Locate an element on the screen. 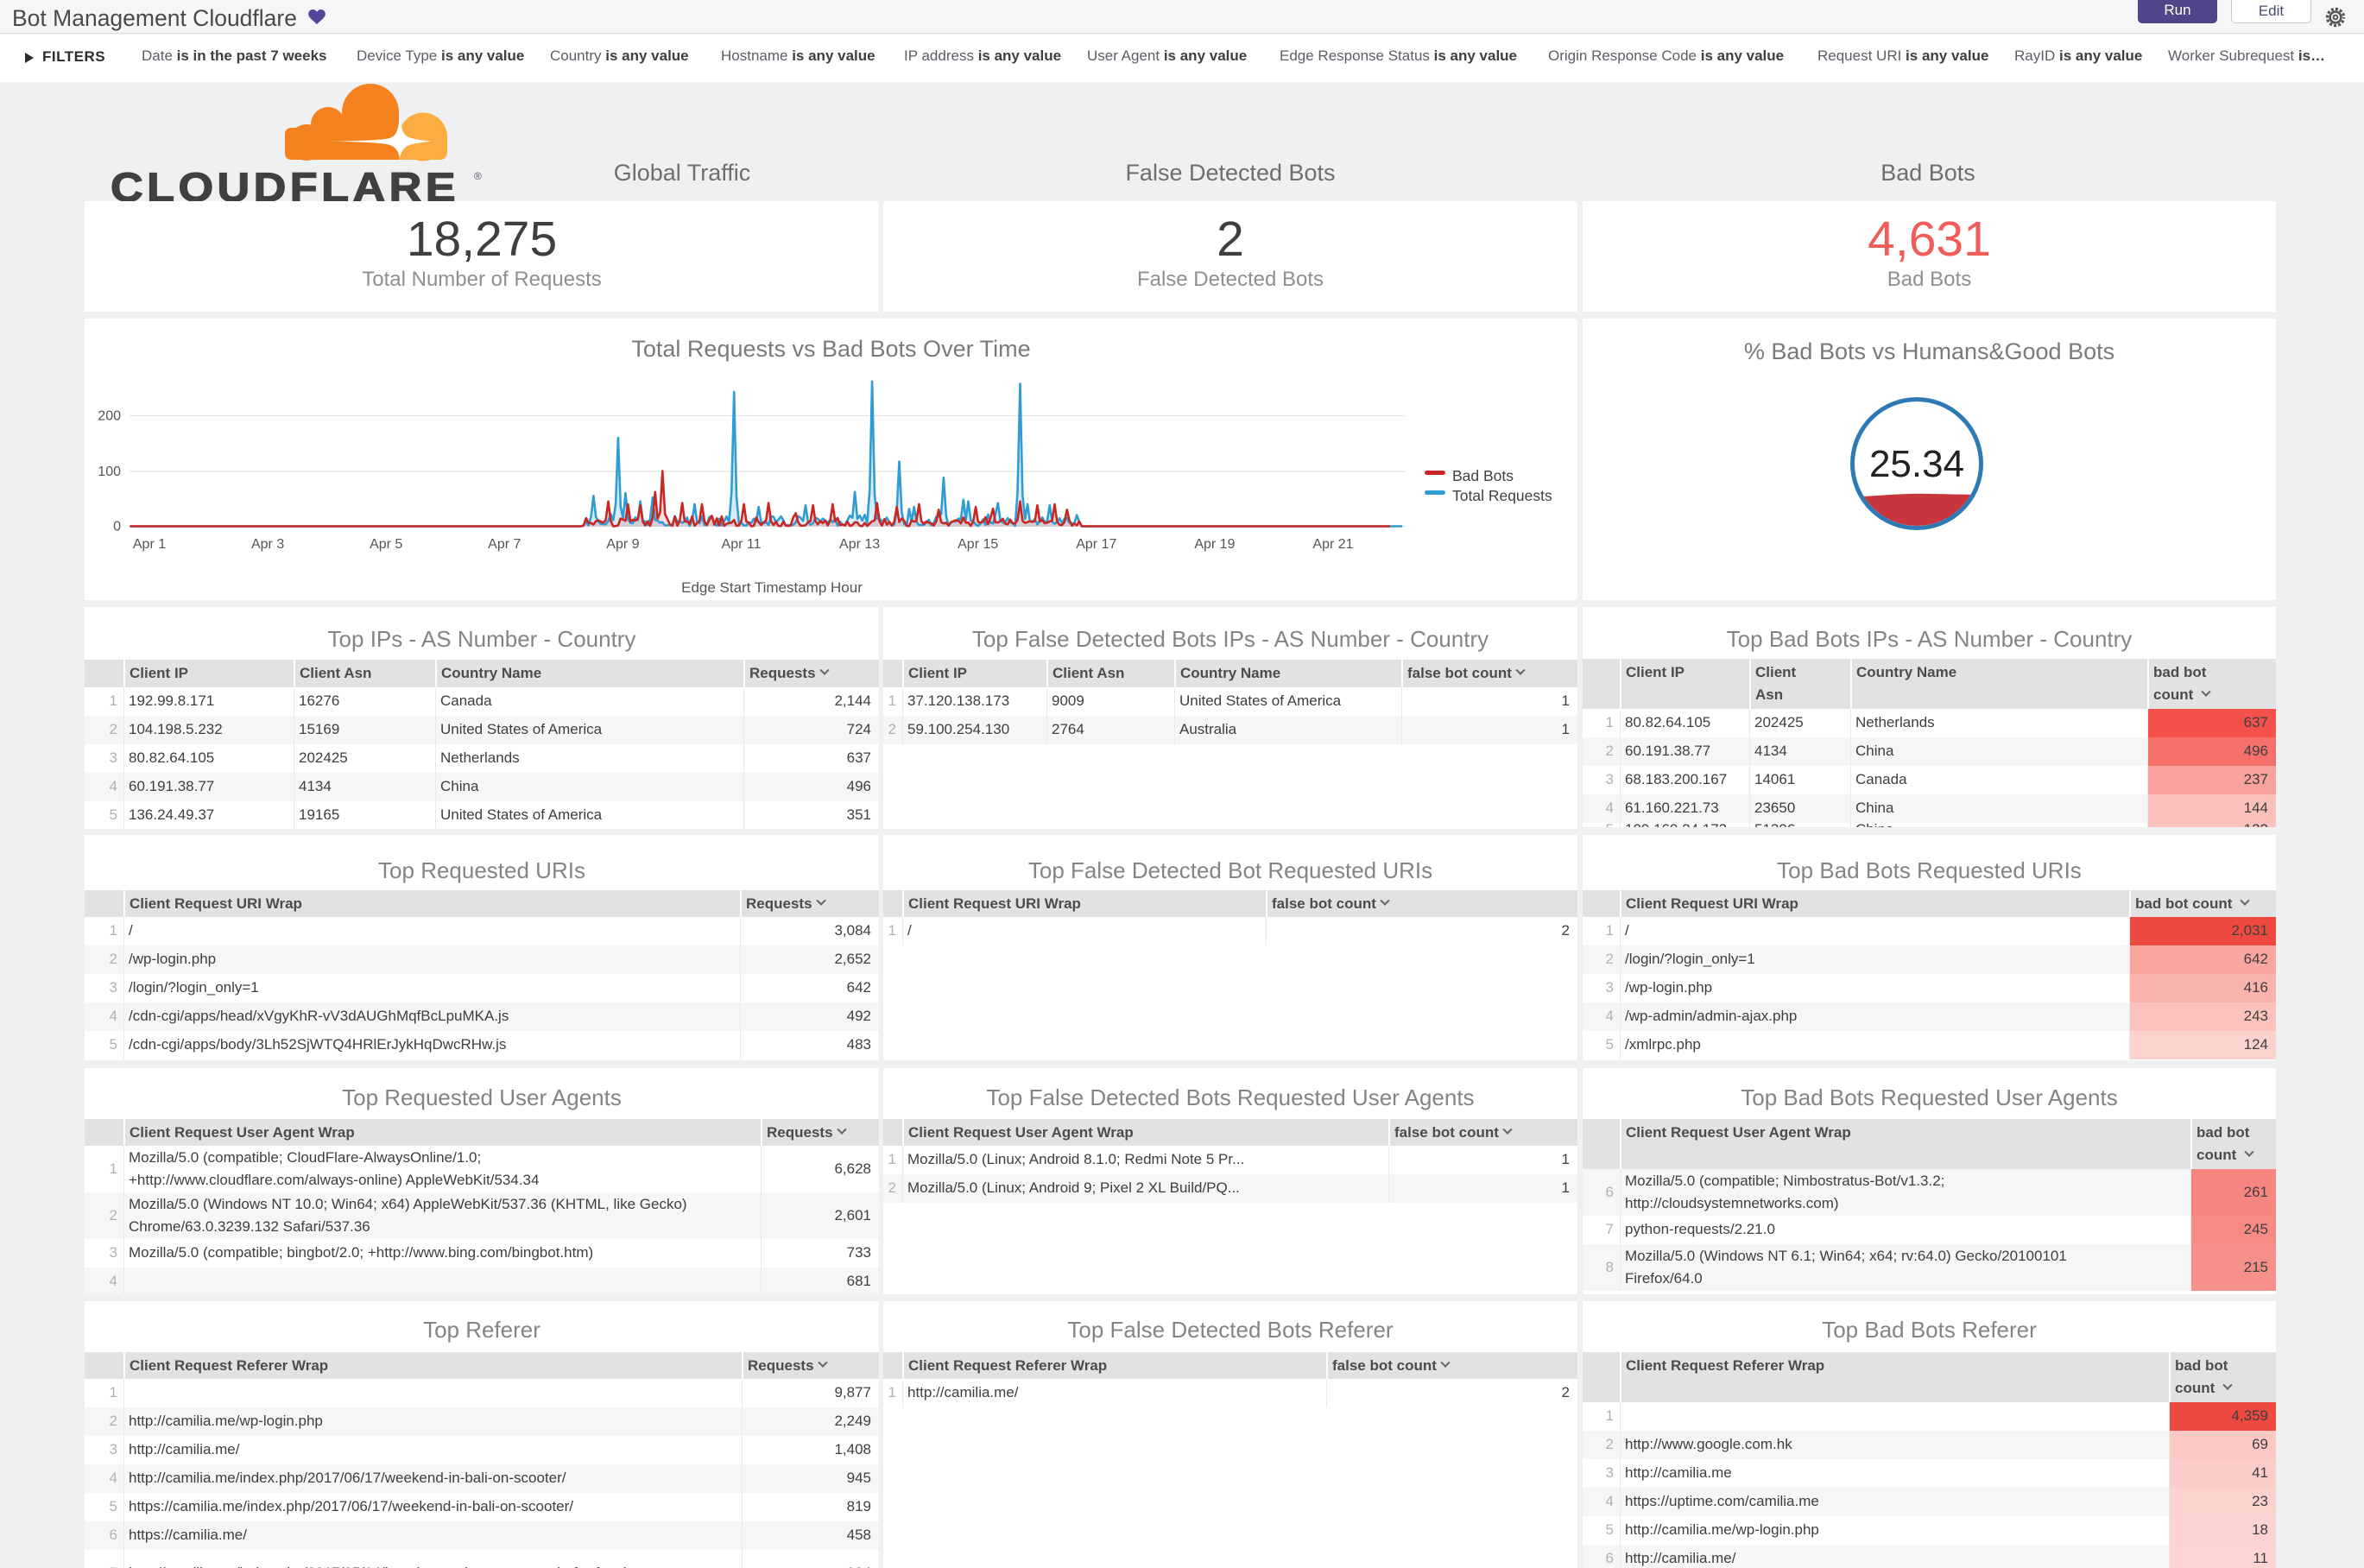 The height and width of the screenshot is (1568, 2364). svg-text: Apr 19 is located at coordinates (1214, 545).